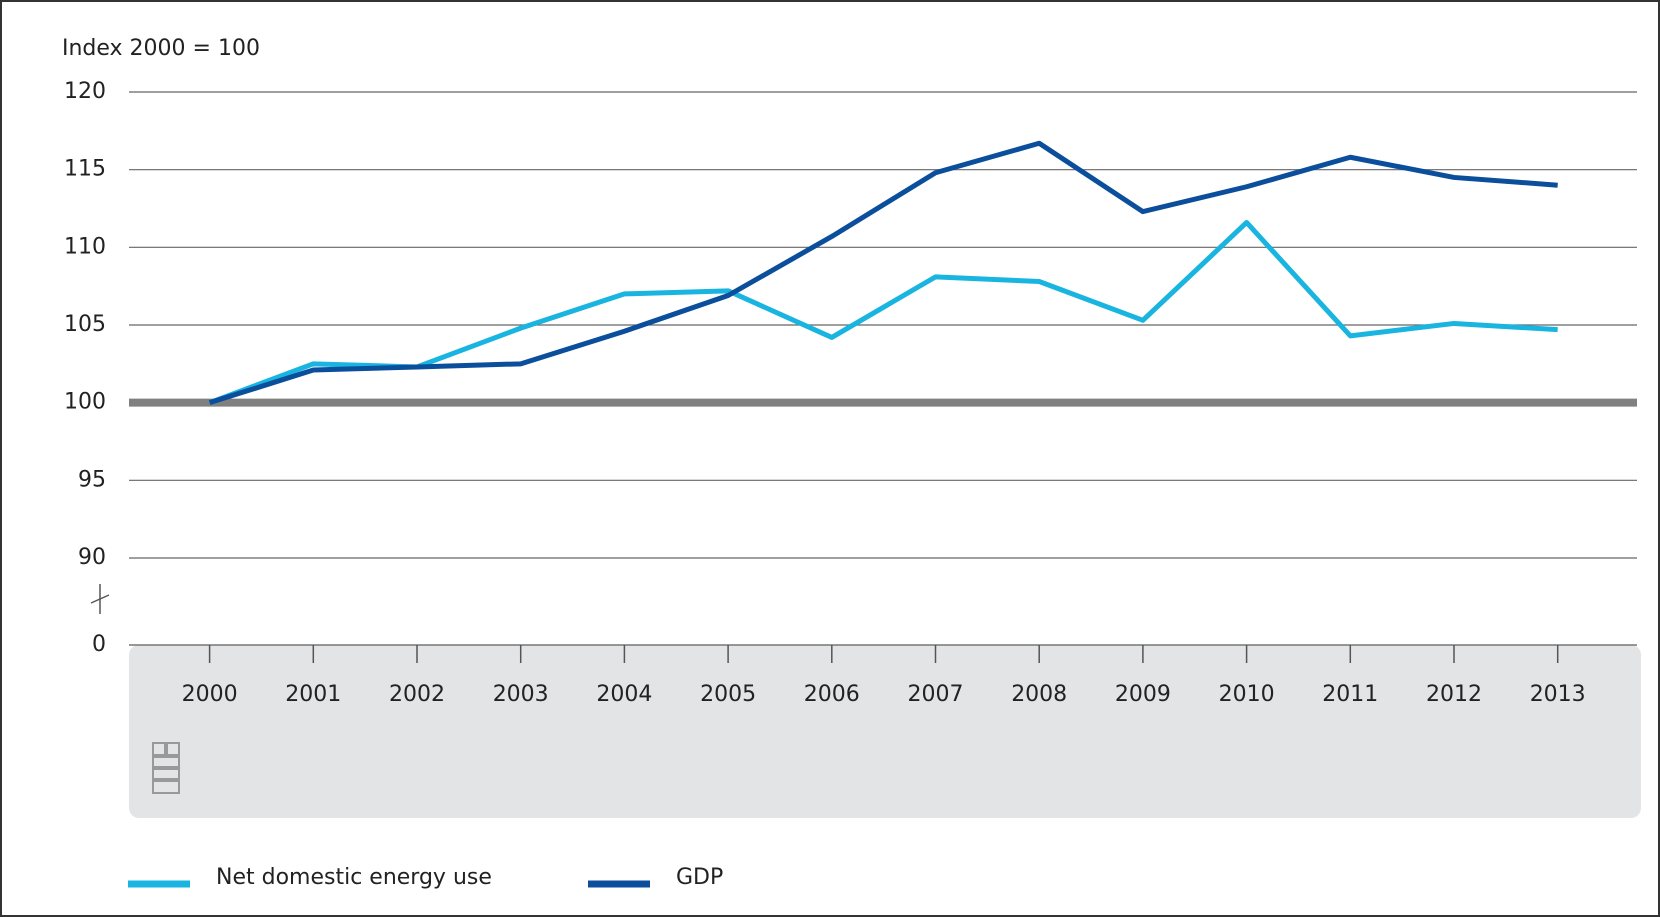 The width and height of the screenshot is (1660, 917). What do you see at coordinates (1454, 694) in the screenshot?
I see `x-tick-label: 2012` at bounding box center [1454, 694].